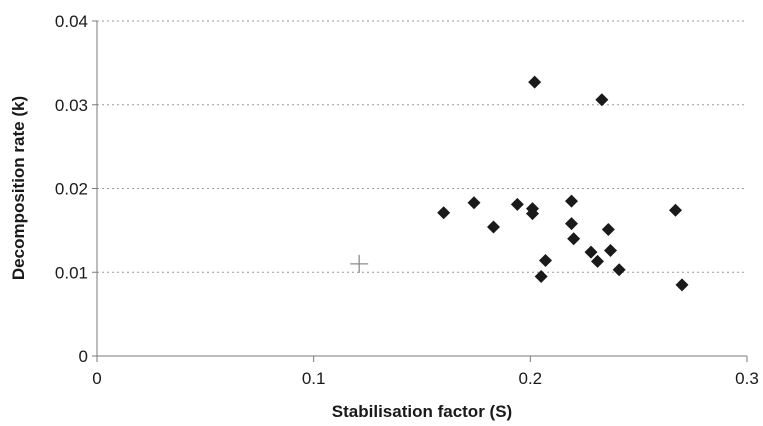 This screenshot has width=763, height=426. What do you see at coordinates (314, 378) in the screenshot?
I see `x-tick-label-1: 0.1` at bounding box center [314, 378].